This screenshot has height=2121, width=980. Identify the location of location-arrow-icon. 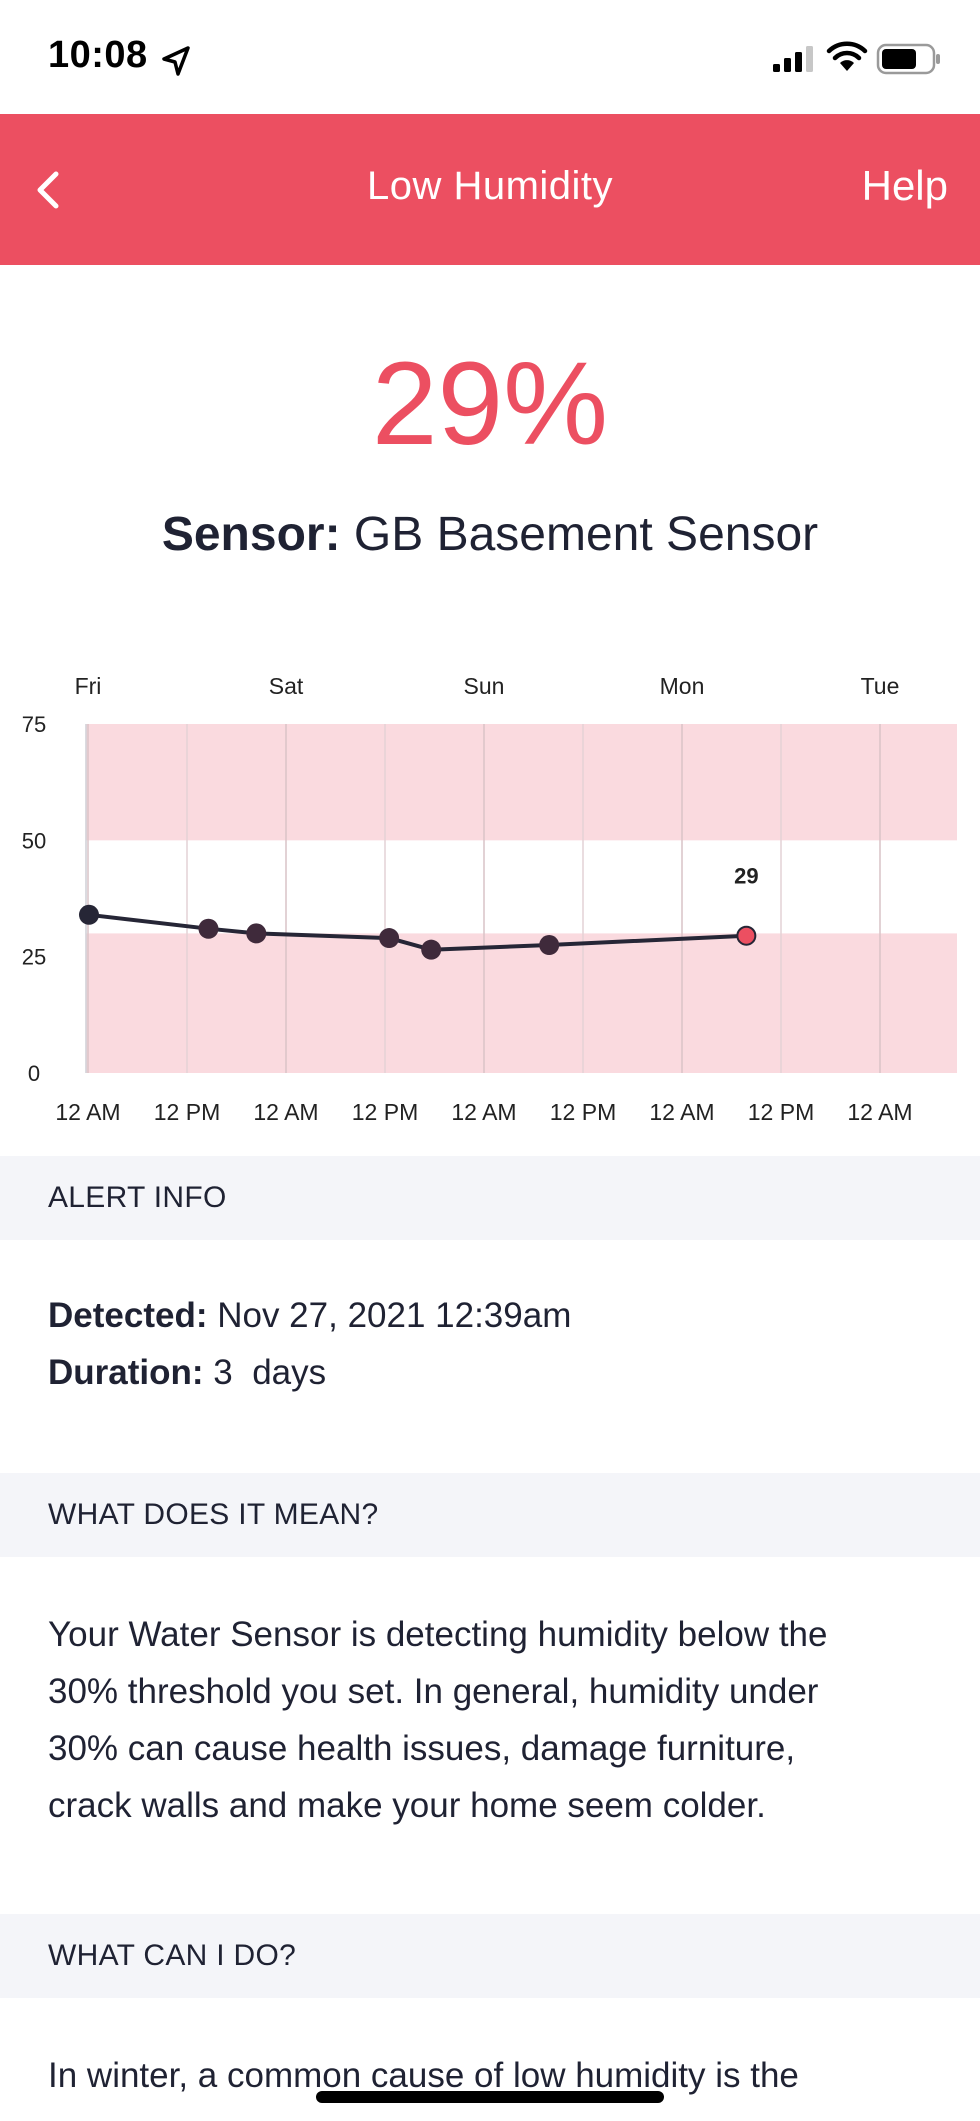
(176, 61).